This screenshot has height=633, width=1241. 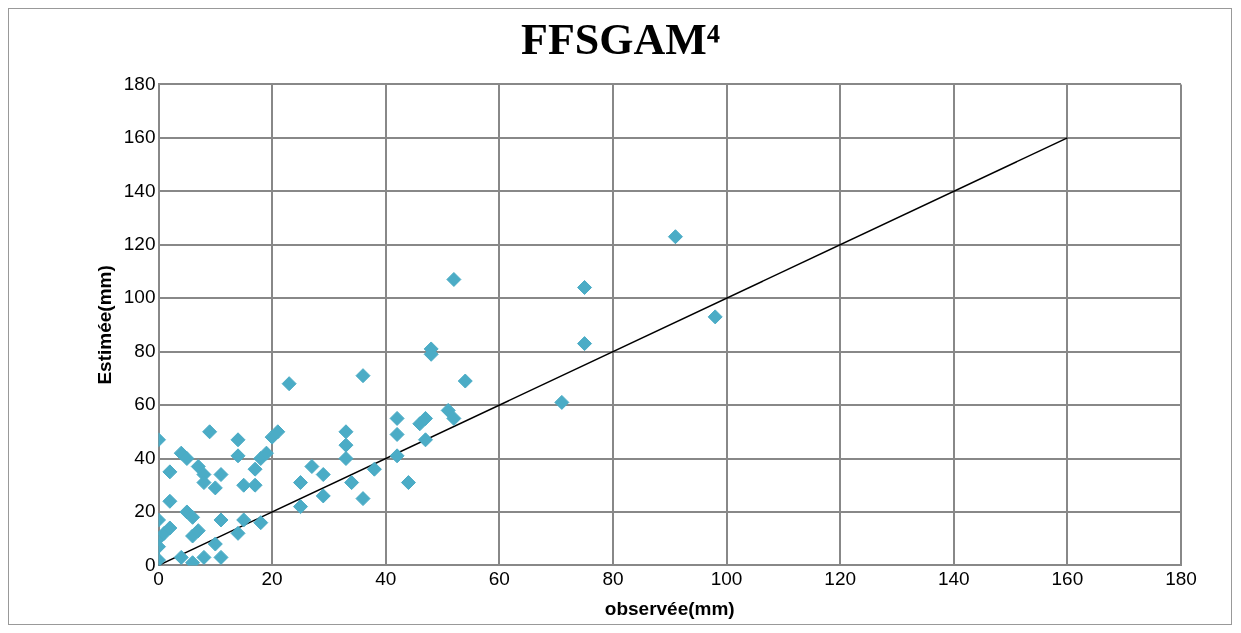 I want to click on x-tick-label: 160, so click(x=1067, y=579).